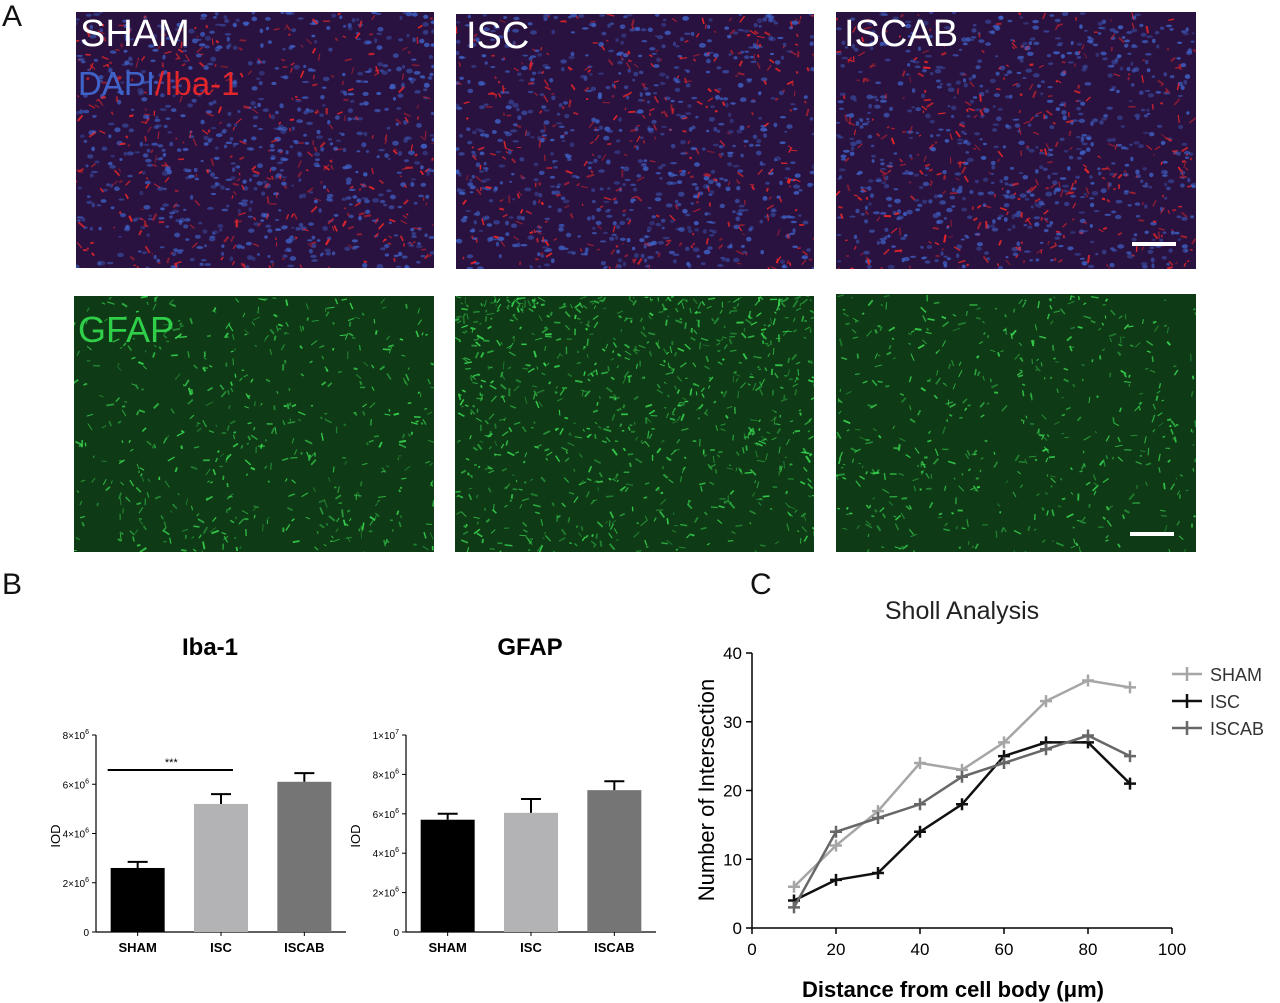 Image resolution: width=1280 pixels, height=1003 pixels. What do you see at coordinates (1016, 423) in the screenshot?
I see `micrograph-iscab-gfap` at bounding box center [1016, 423].